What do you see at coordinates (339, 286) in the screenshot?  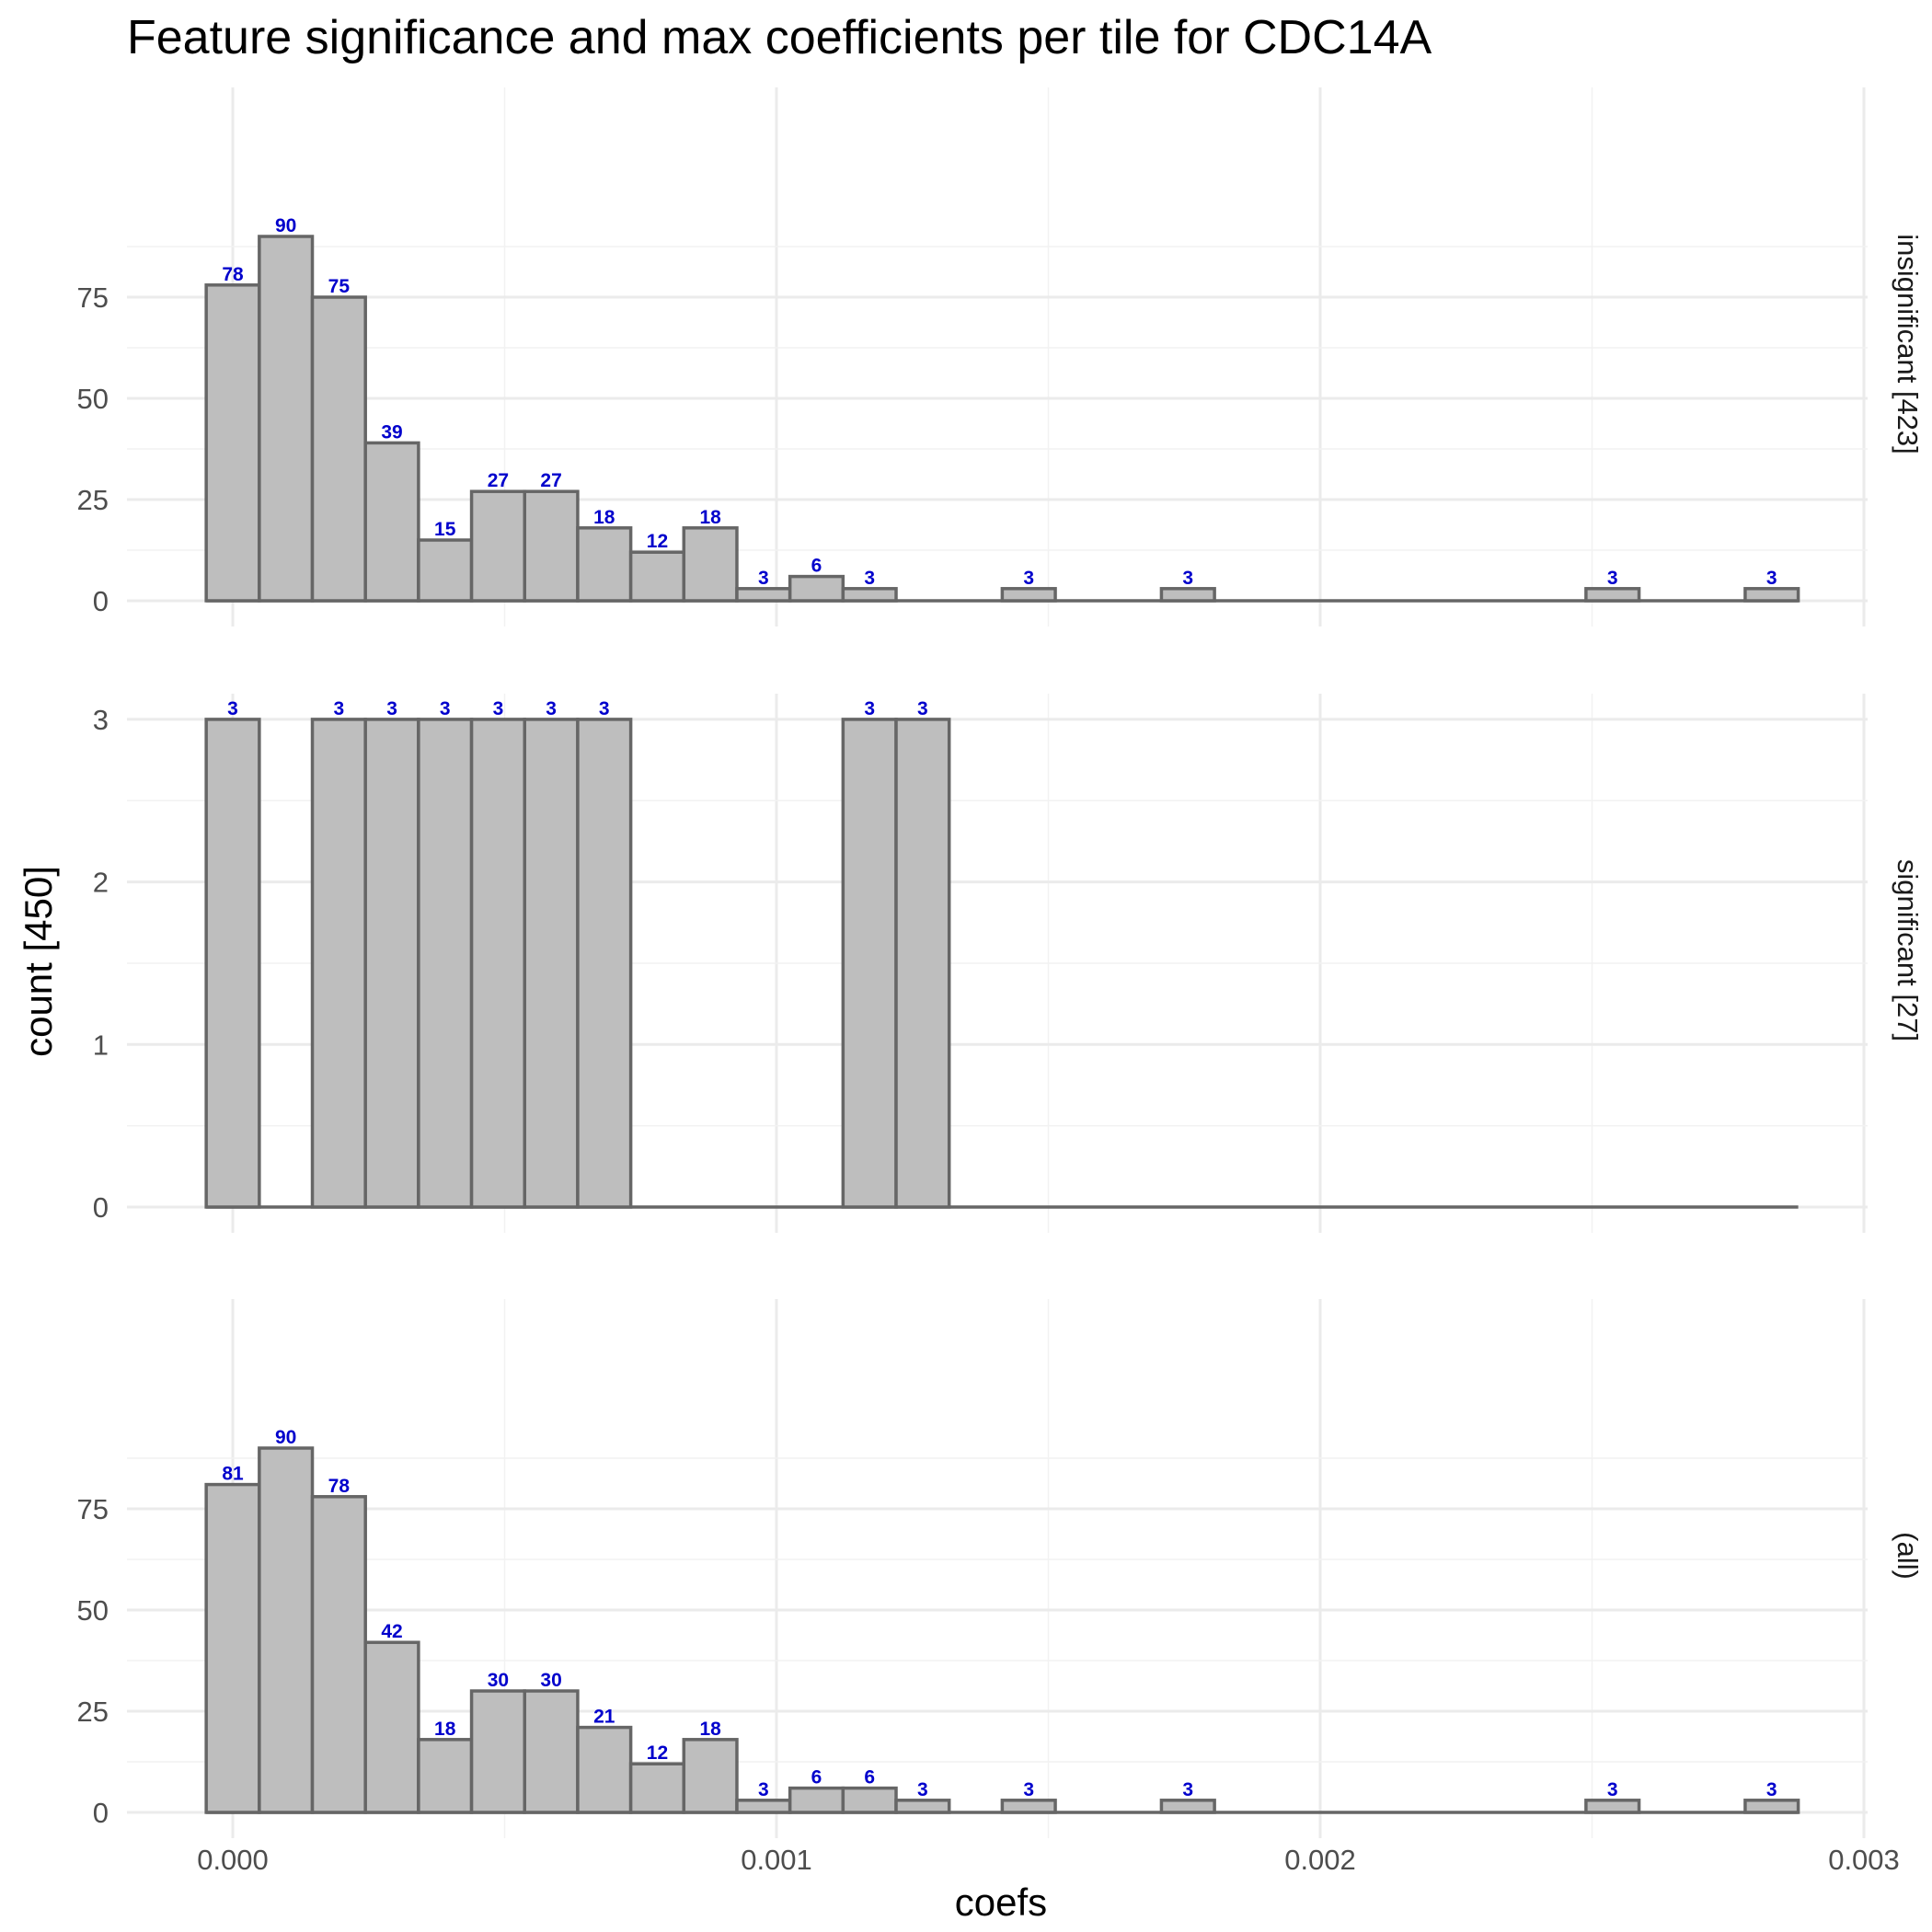 I see `bar-count-label: 75` at bounding box center [339, 286].